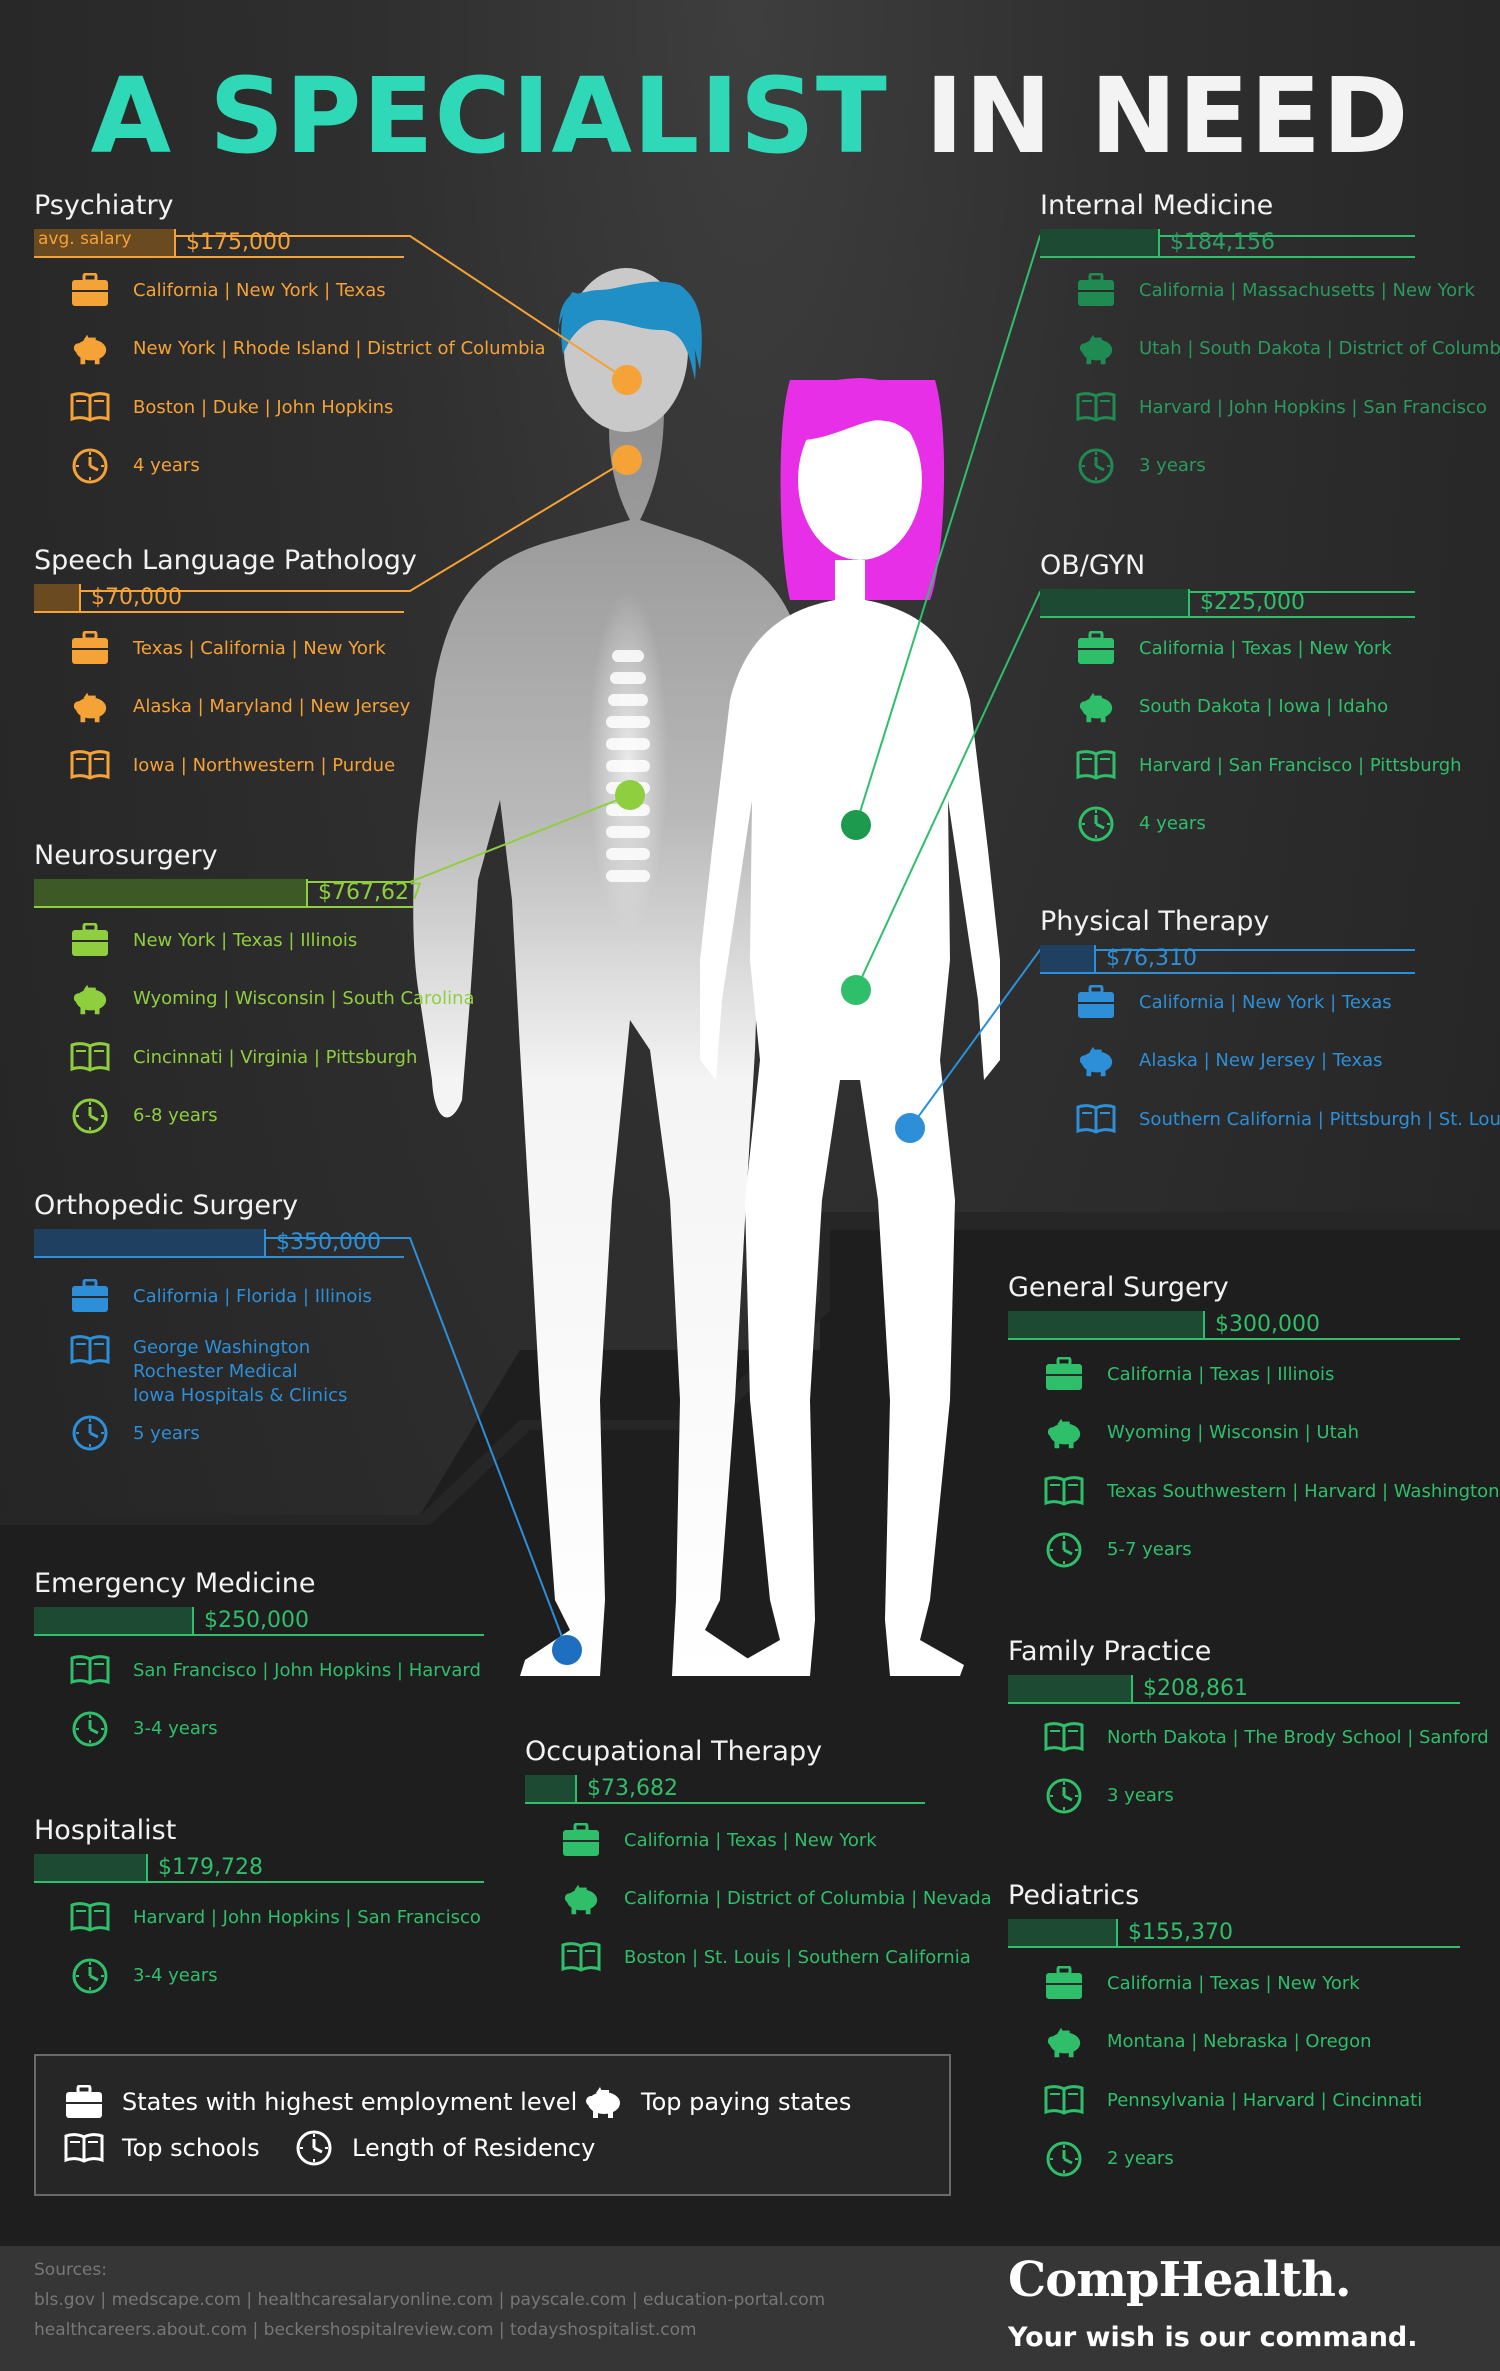 The width and height of the screenshot is (1500, 2371). Describe the element at coordinates (175, 1975) in the screenshot. I see `item-text: 3-4 years` at that location.